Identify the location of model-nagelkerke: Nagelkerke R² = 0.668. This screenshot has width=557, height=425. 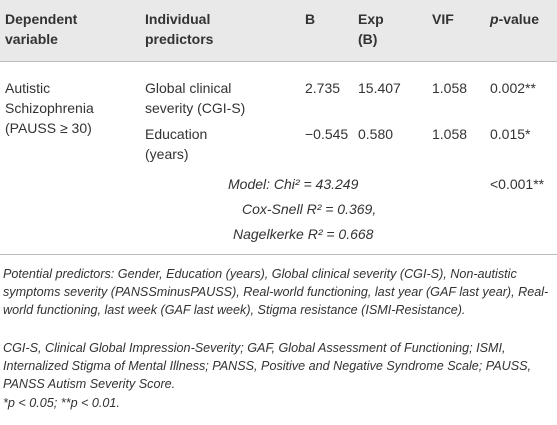
(303, 234).